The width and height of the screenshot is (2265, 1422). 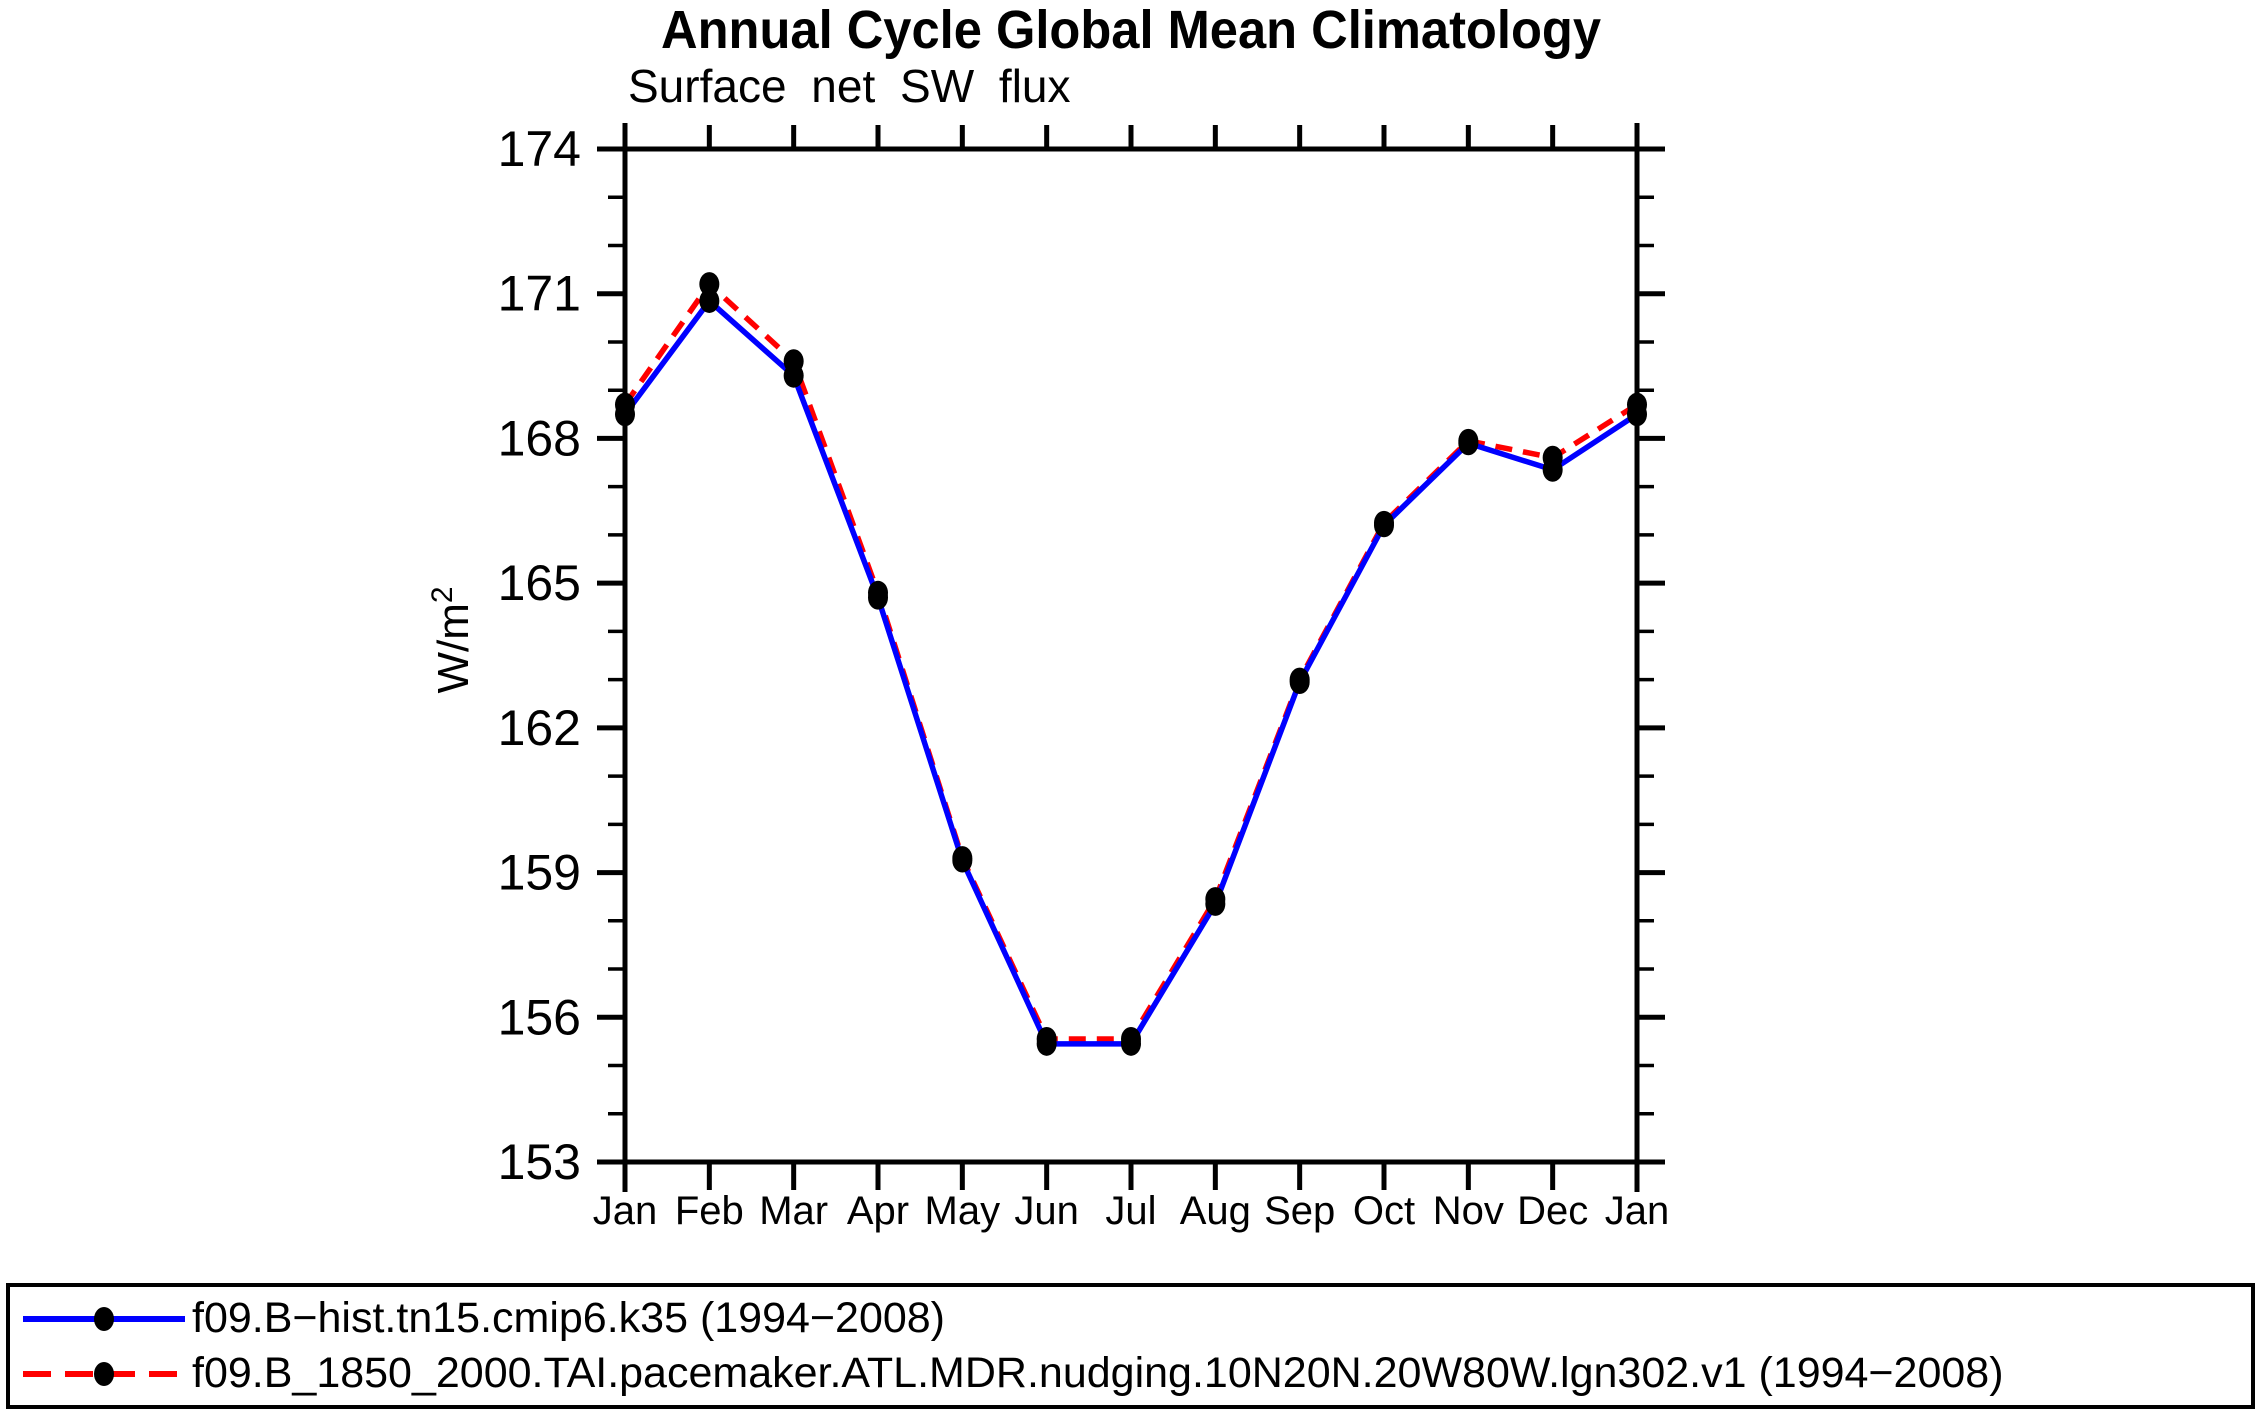 I want to click on y-tick-label: 171, so click(x=539, y=294).